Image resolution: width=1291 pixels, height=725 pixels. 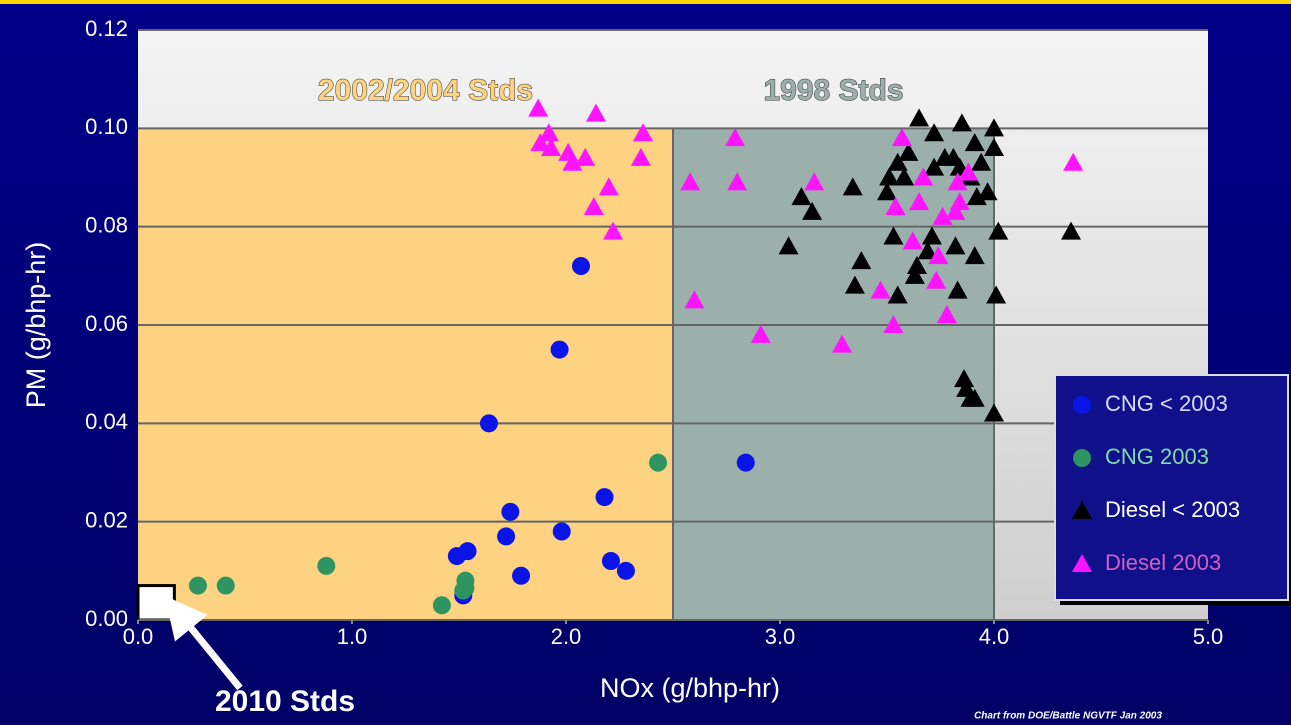 What do you see at coordinates (352, 636) in the screenshot?
I see `x-tick-label: 1.0` at bounding box center [352, 636].